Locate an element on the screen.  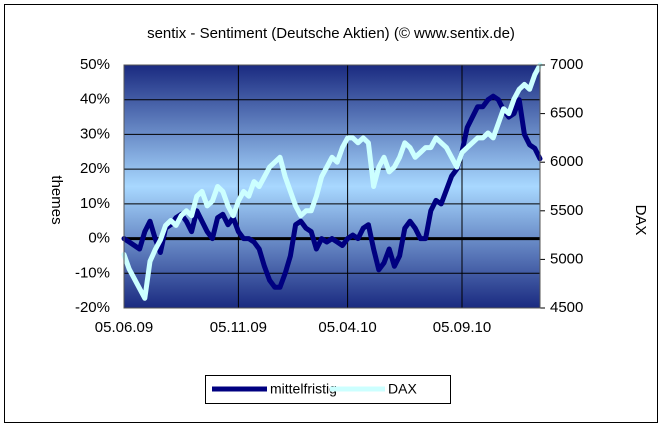
x-tick-label: 05.09.10 is located at coordinates (462, 327).